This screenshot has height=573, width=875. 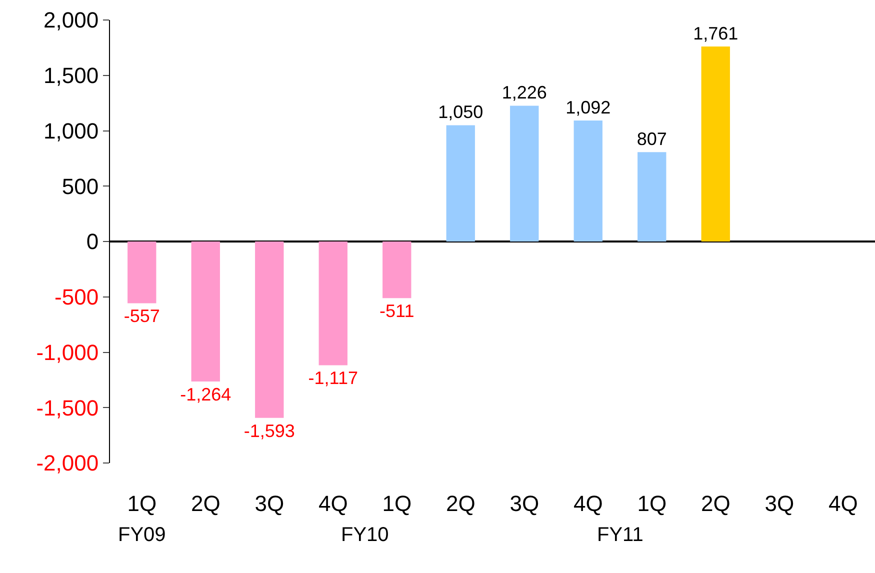 I want to click on data-label: 1,226, so click(x=524, y=92).